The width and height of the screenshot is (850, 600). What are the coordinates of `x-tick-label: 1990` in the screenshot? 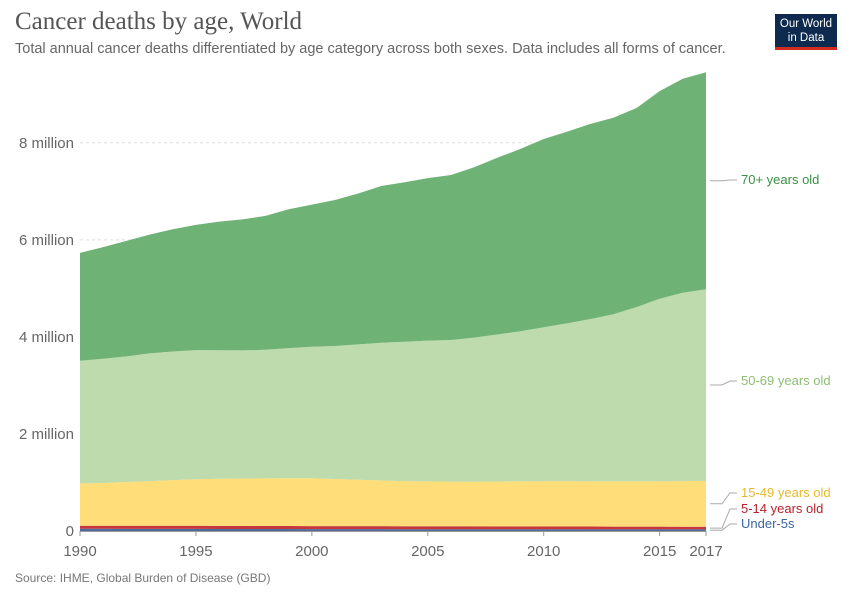 It's located at (79, 551).